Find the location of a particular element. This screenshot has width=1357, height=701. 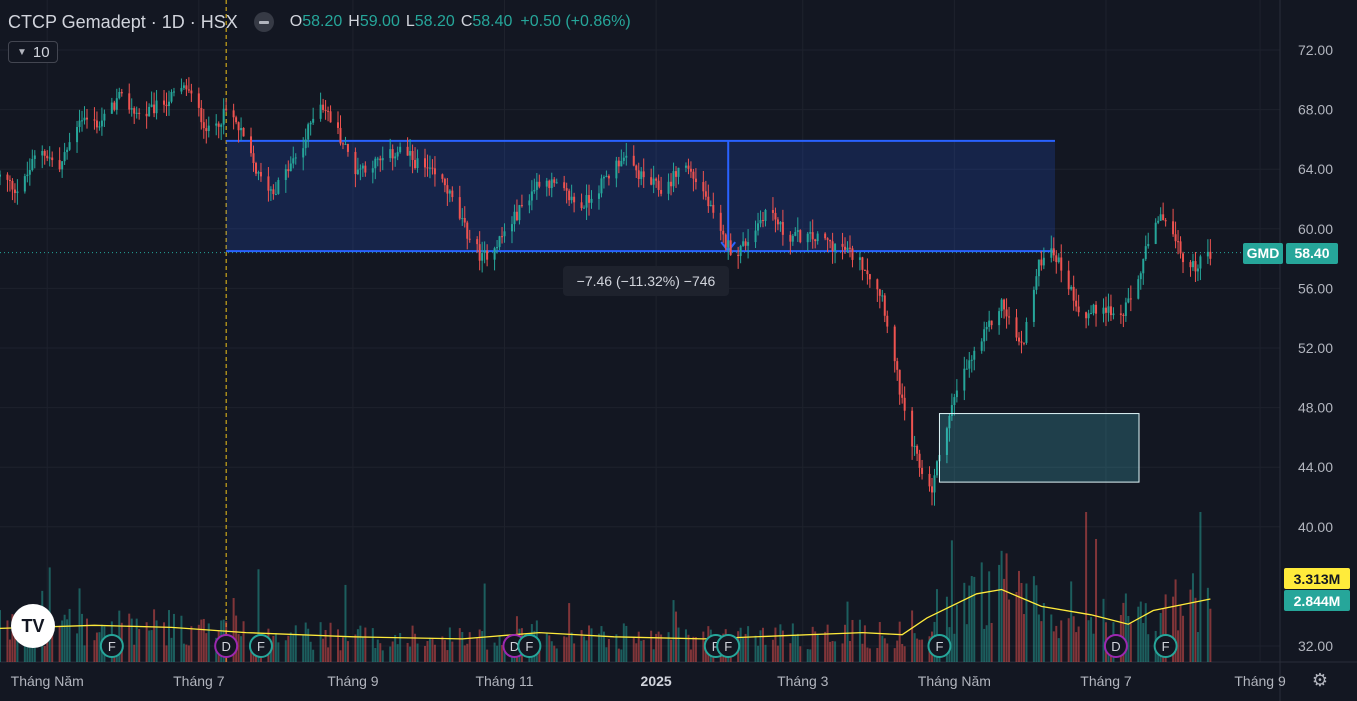

last-price-tag: 58.40 is located at coordinates (1312, 253).